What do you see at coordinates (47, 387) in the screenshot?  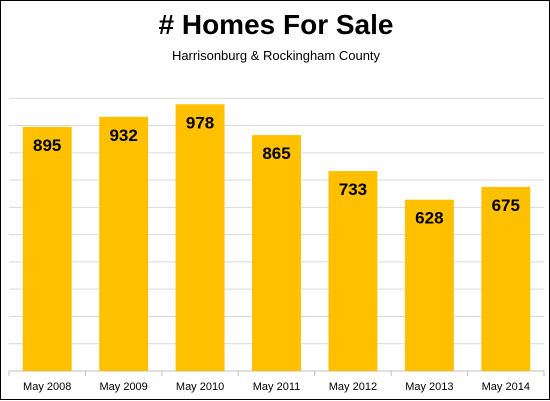 I see `x-tick-label: May 2008` at bounding box center [47, 387].